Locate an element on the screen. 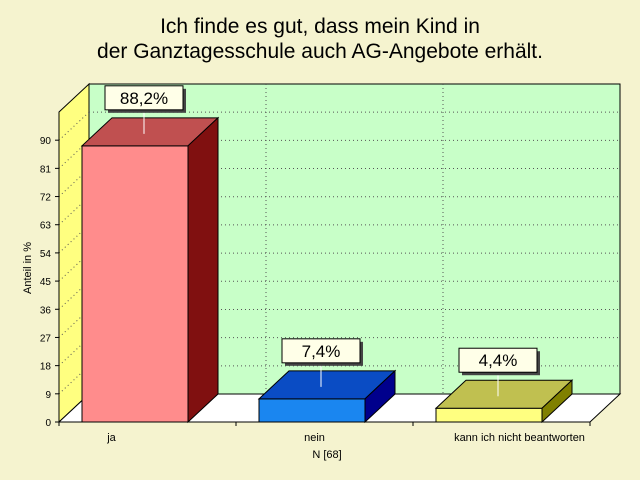  y-tick-label: 45 is located at coordinates (46, 282).